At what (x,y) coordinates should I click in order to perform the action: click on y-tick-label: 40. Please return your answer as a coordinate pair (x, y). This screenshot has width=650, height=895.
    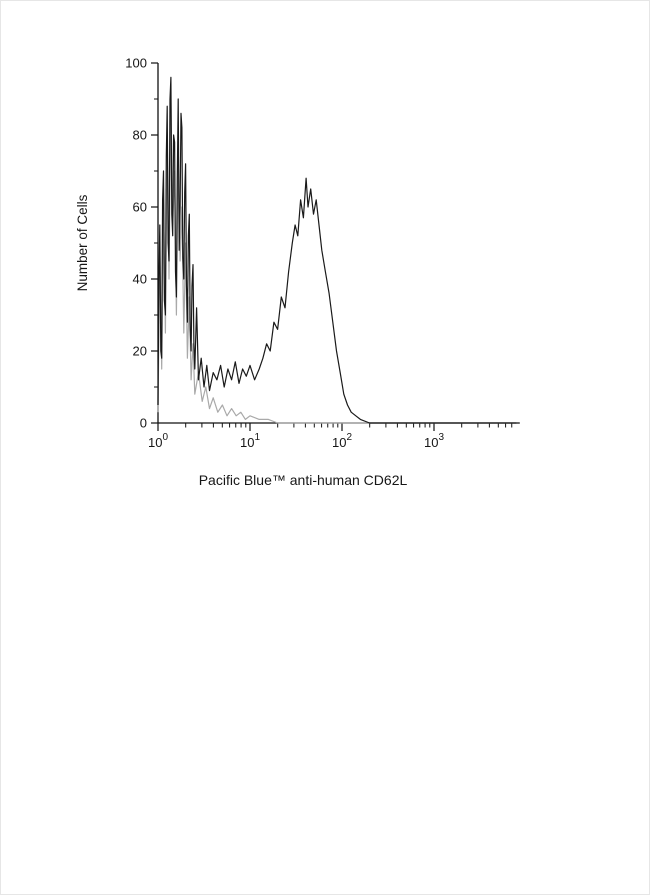
    Looking at the image, I should click on (140, 279).